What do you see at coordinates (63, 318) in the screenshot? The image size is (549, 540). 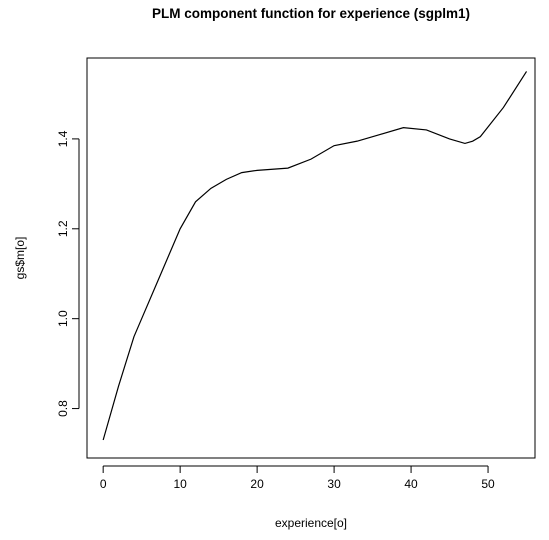 I see `y-tick-label: 1.0` at bounding box center [63, 318].